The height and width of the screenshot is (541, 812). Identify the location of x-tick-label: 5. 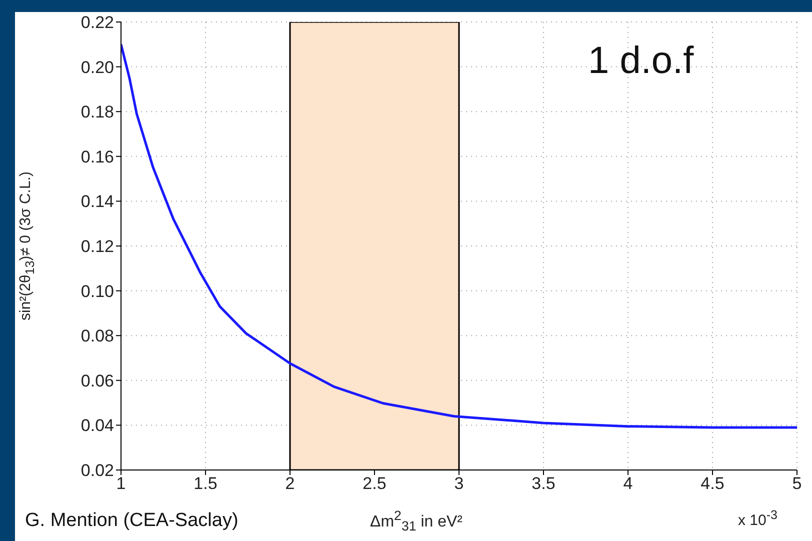
(797, 484).